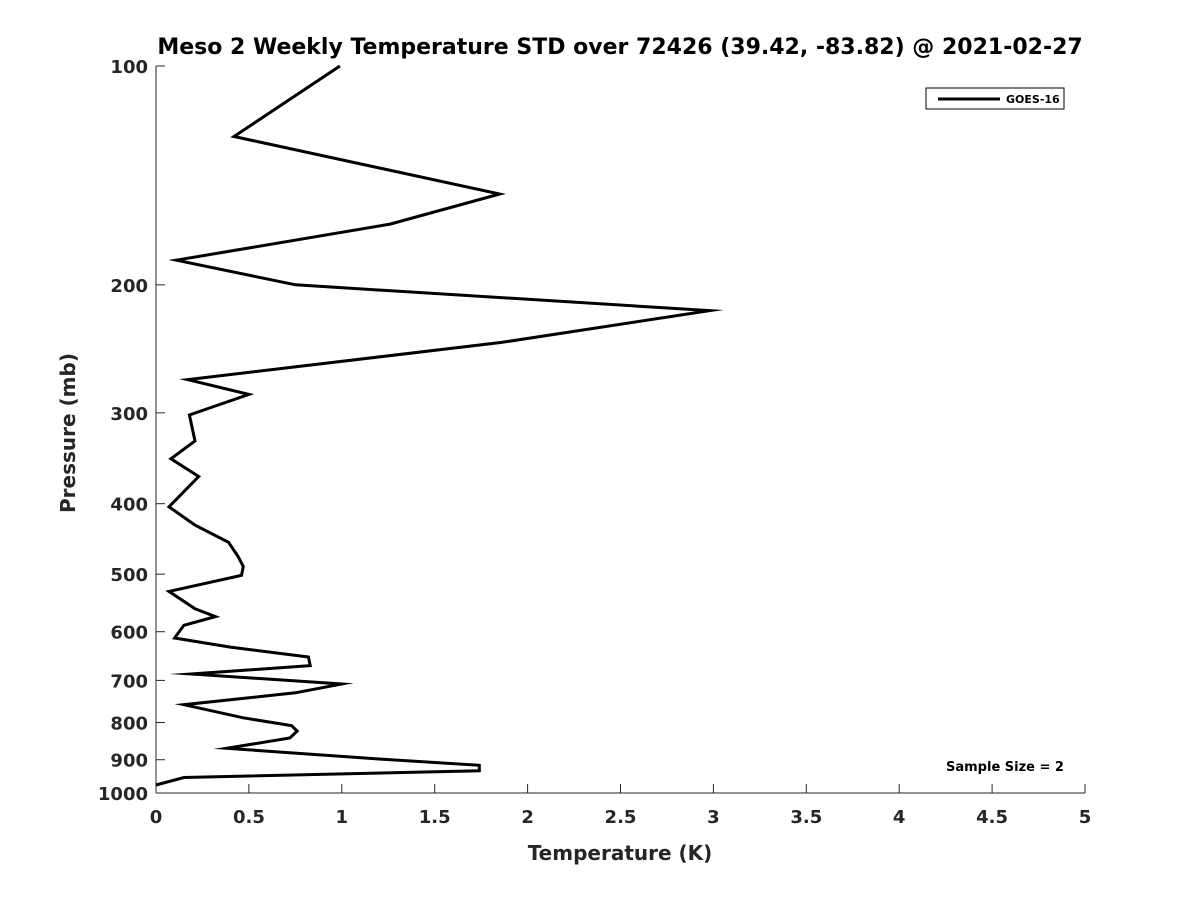 The image size is (1200, 904). Describe the element at coordinates (620, 853) in the screenshot. I see `x-axis-label: Temperature (K)` at that location.